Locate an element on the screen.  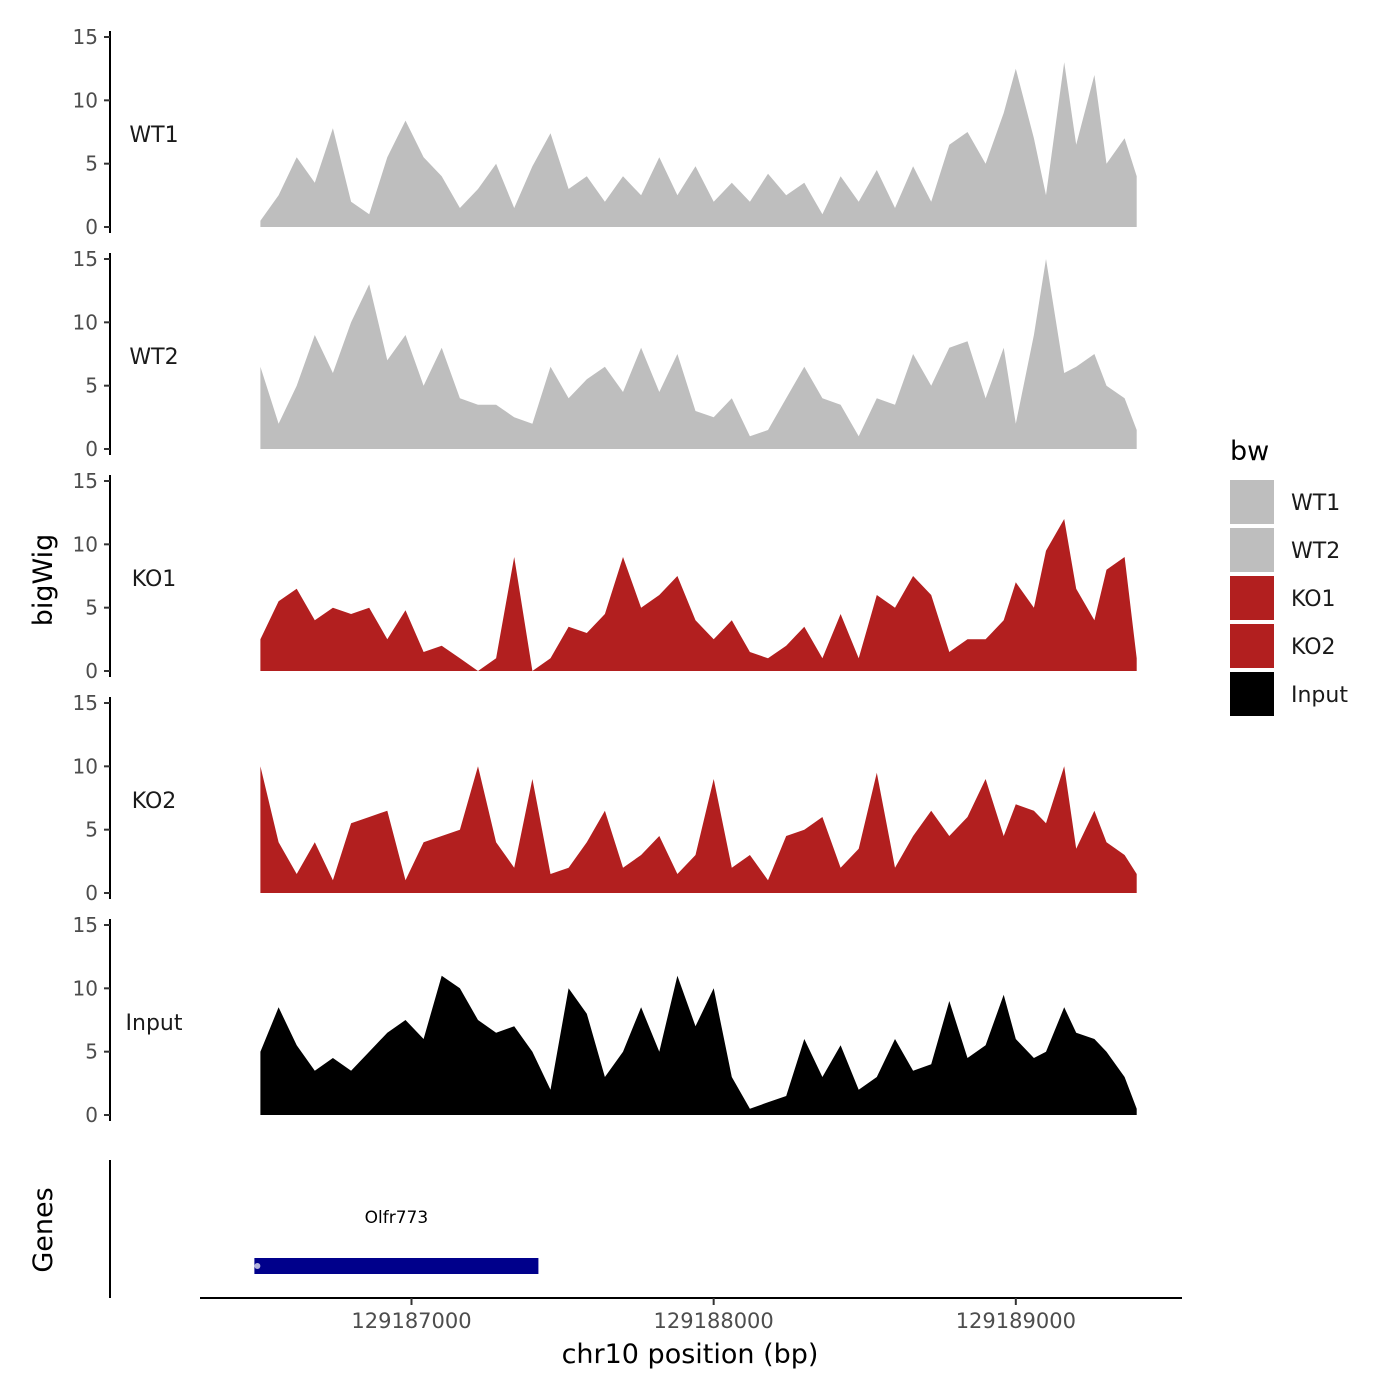
gene-strand-mark-olfr773 is located at coordinates (257, 1266).